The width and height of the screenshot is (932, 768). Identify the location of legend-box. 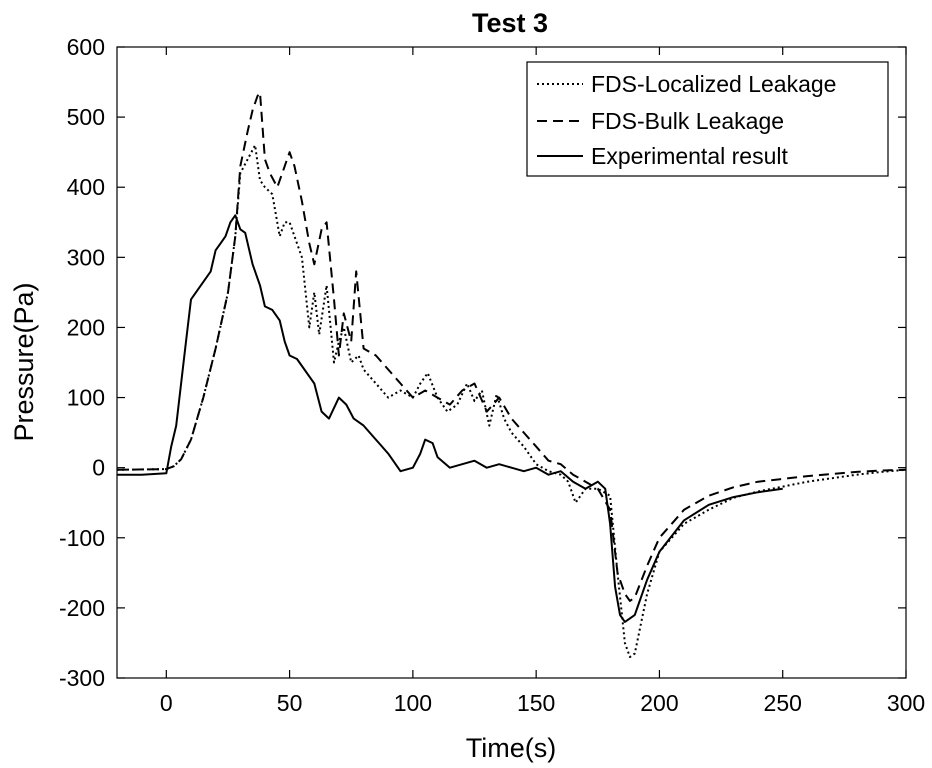
(707, 119).